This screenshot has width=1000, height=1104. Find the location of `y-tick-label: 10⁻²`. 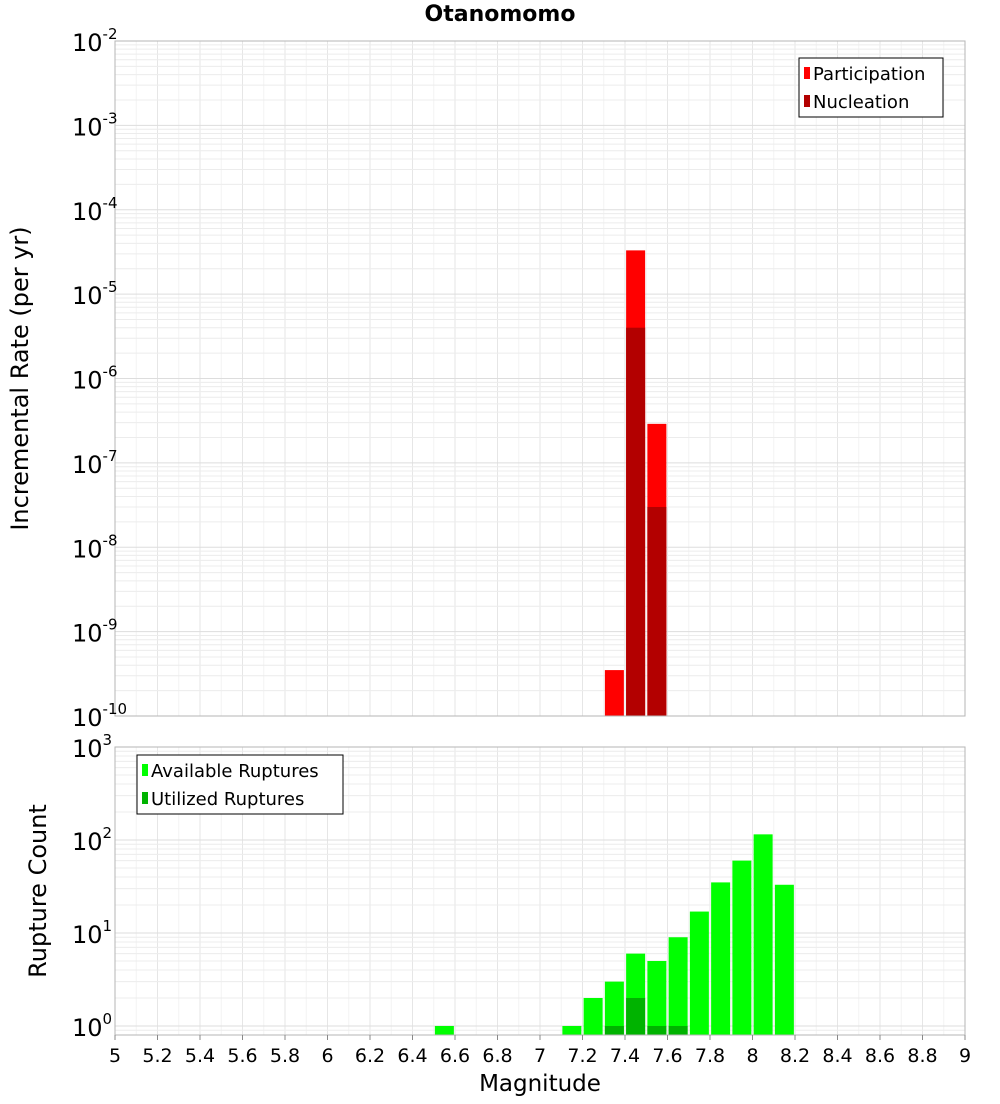

y-tick-label: 10⁻² is located at coordinates (95, 41).